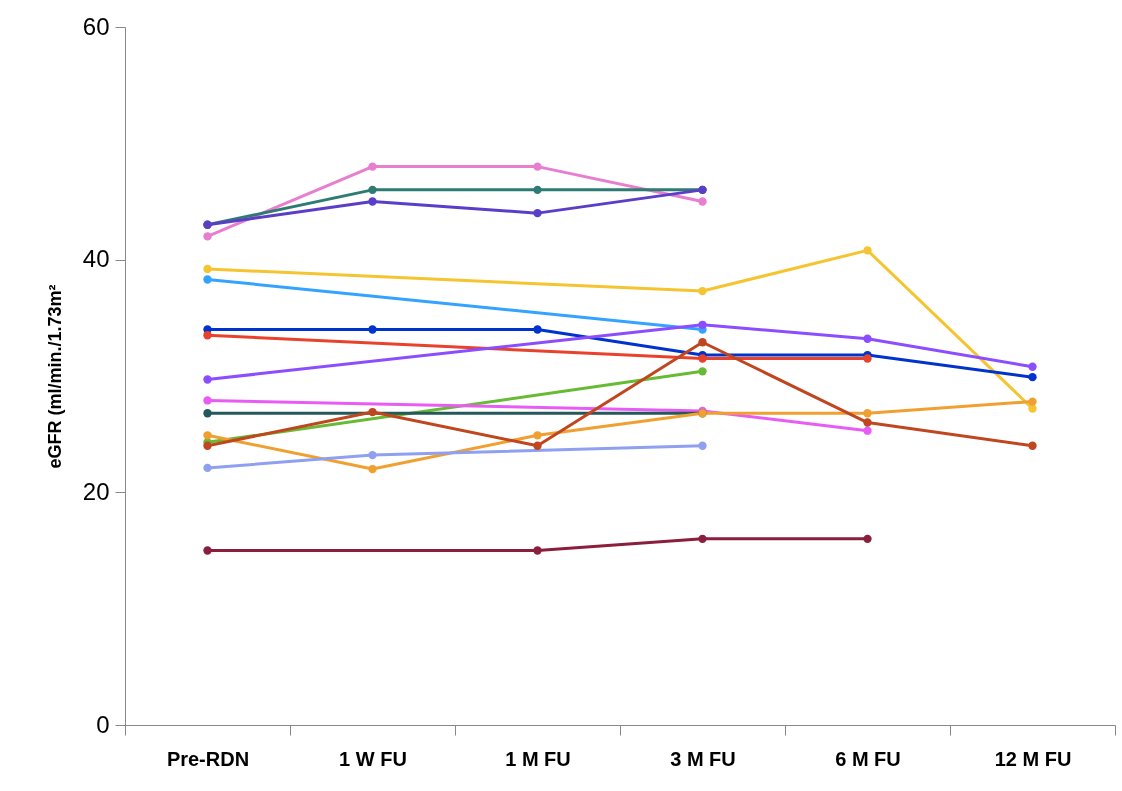 The image size is (1122, 791). I want to click on x-tick-label: 1 M FU, so click(538, 758).